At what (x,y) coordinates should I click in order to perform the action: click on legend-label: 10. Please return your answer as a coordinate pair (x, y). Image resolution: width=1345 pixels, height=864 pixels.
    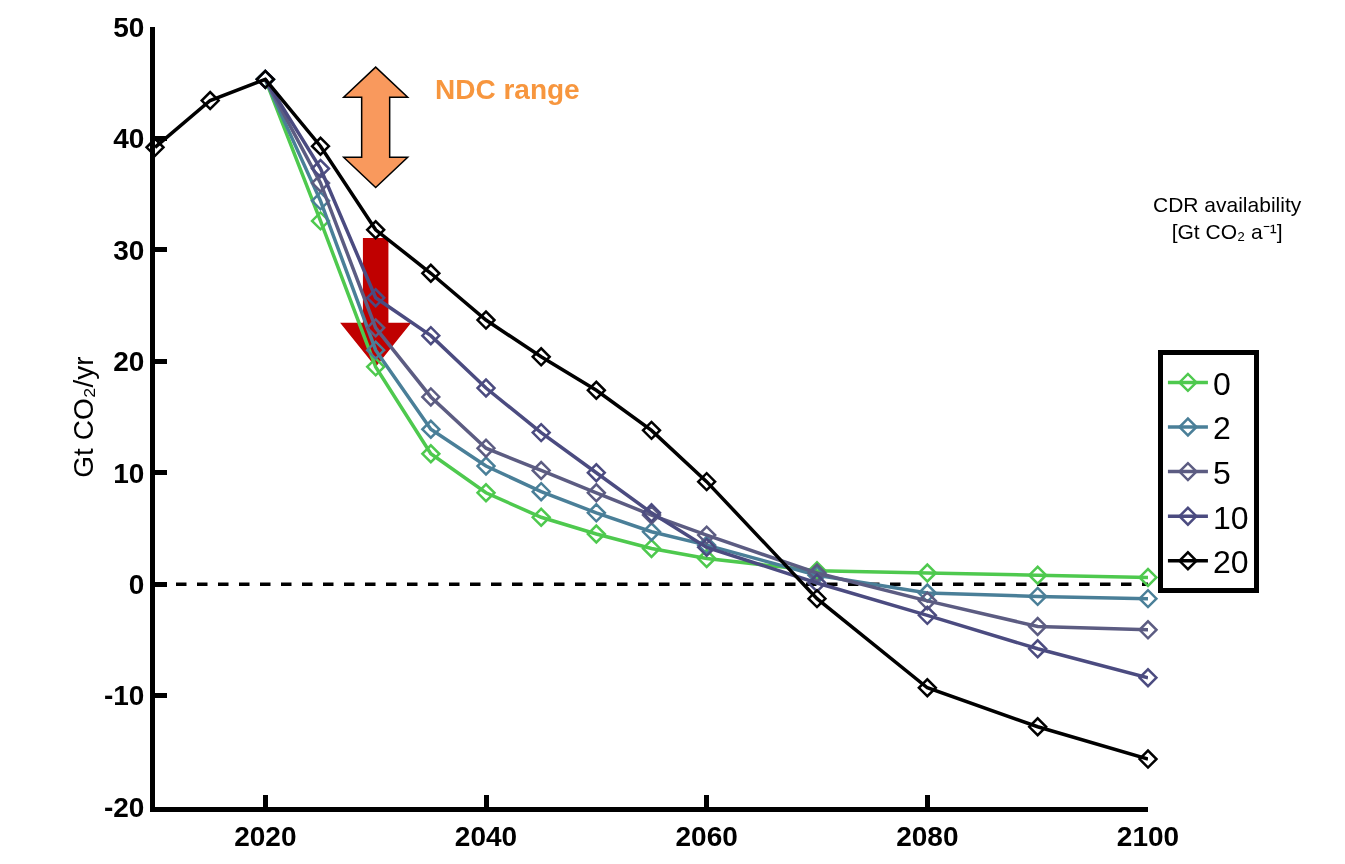
    Looking at the image, I should click on (1230, 517).